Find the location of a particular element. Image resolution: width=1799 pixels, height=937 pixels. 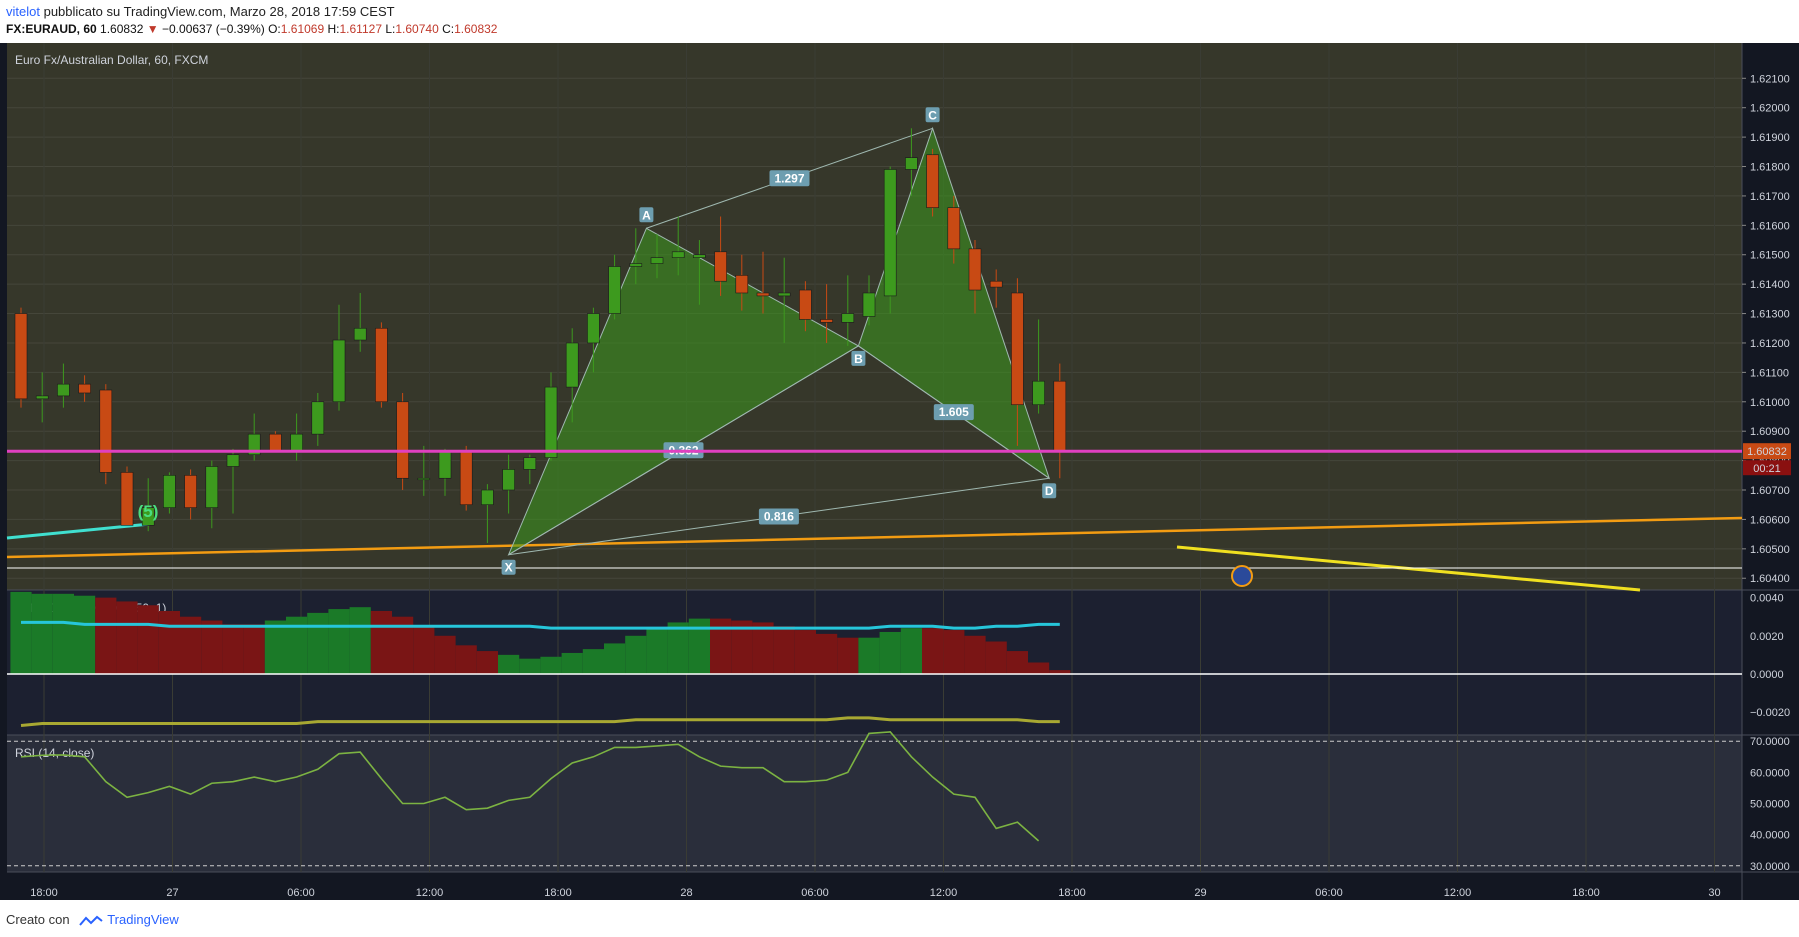

time-tick-label: 30 is located at coordinates (1714, 893).